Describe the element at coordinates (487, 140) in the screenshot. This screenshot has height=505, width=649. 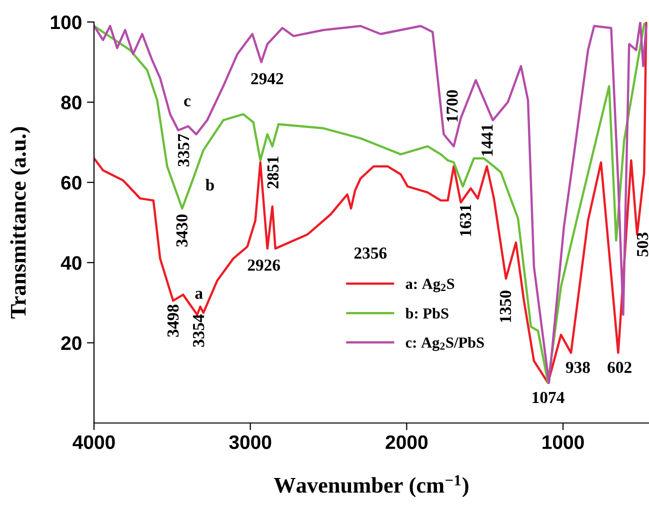
I see `annotation: 1441` at that location.